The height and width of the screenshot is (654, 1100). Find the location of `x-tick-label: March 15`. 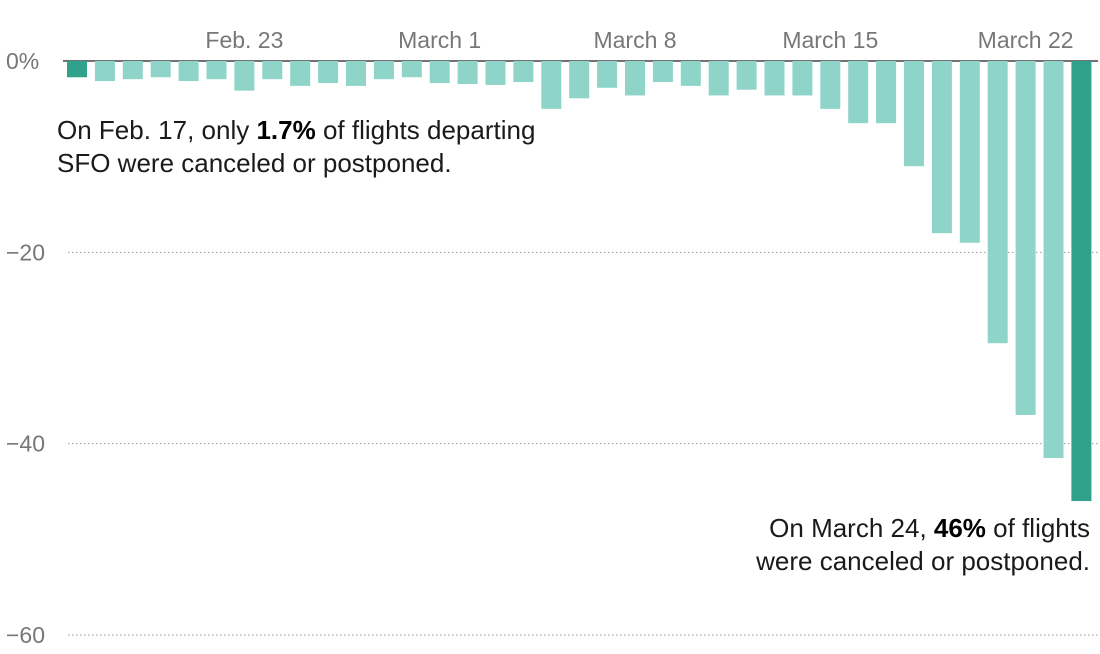

x-tick-label: March 15 is located at coordinates (830, 40).